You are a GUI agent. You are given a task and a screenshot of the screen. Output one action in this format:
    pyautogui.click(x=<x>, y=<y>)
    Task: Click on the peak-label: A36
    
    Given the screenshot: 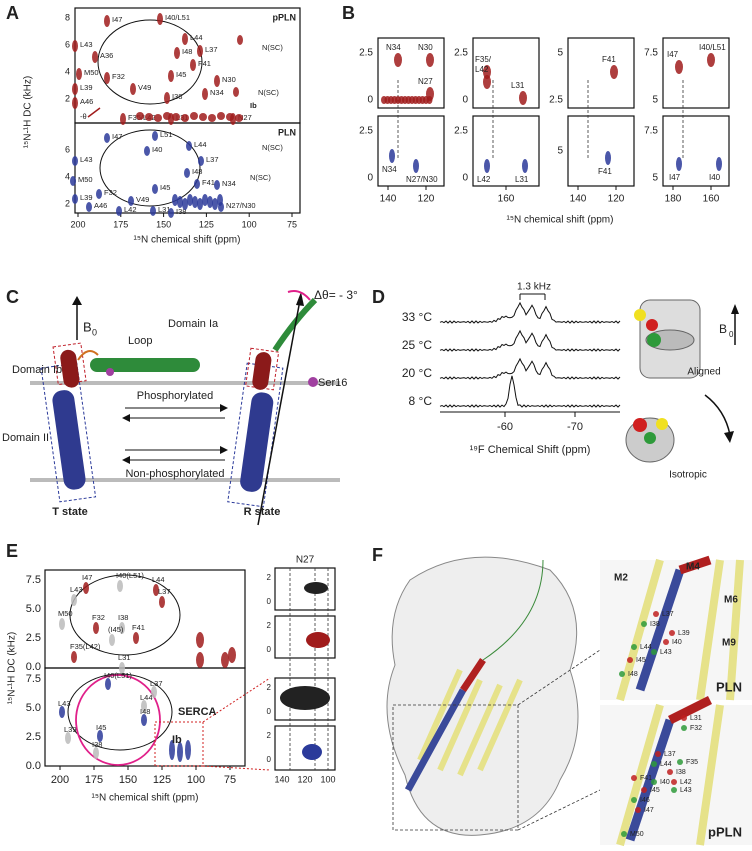 What is the action you would take?
    pyautogui.click(x=106, y=55)
    